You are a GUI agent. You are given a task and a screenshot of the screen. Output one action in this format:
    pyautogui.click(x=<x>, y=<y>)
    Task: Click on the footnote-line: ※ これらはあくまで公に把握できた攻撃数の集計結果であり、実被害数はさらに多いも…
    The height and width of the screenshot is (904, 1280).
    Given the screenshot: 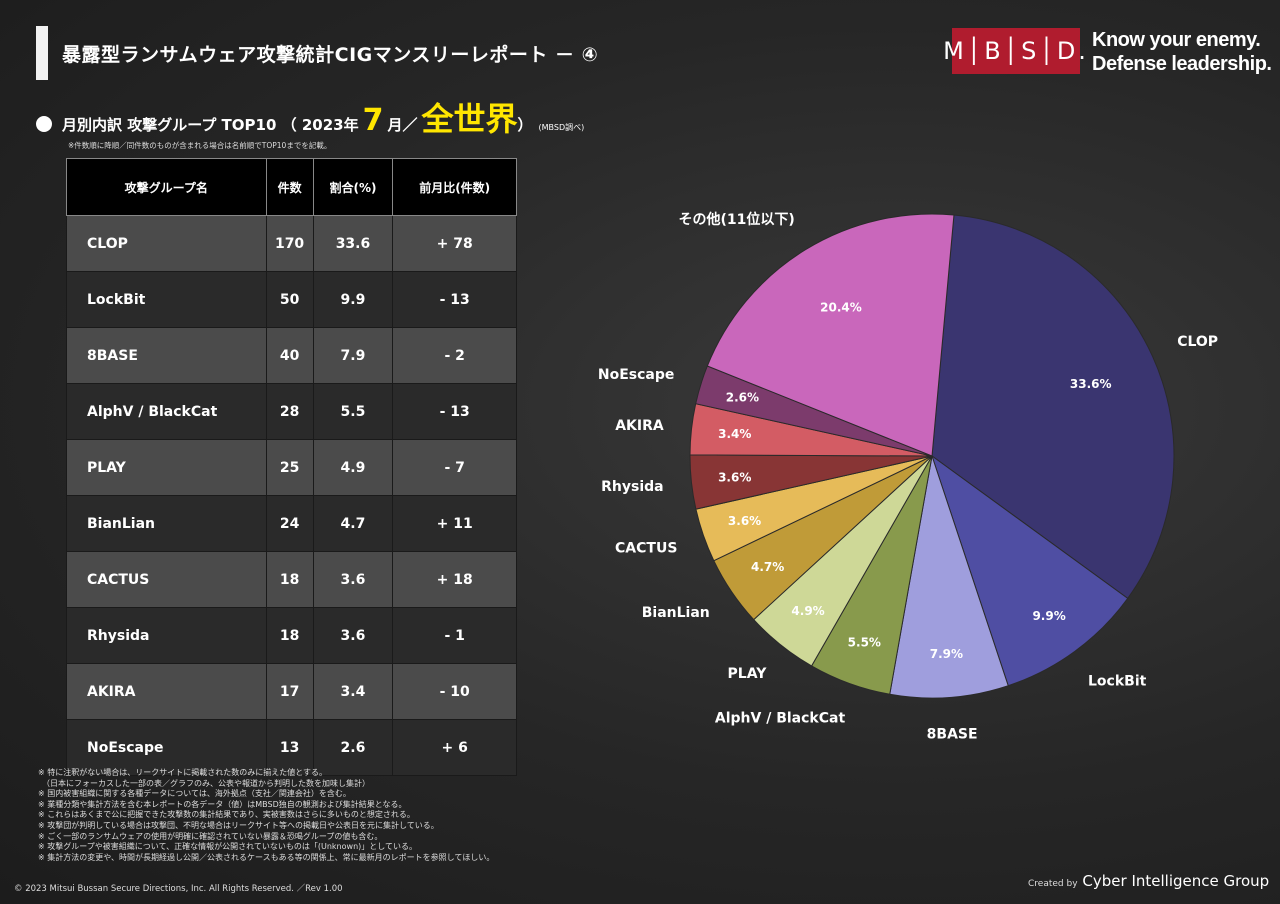 What is the action you would take?
    pyautogui.click(x=226, y=815)
    